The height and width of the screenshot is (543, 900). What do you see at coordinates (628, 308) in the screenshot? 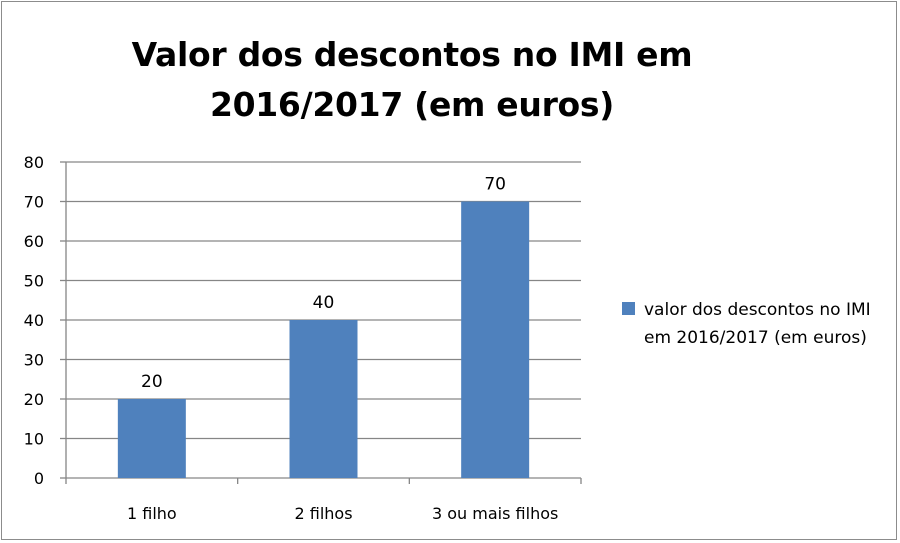
I see `legend-swatch` at bounding box center [628, 308].